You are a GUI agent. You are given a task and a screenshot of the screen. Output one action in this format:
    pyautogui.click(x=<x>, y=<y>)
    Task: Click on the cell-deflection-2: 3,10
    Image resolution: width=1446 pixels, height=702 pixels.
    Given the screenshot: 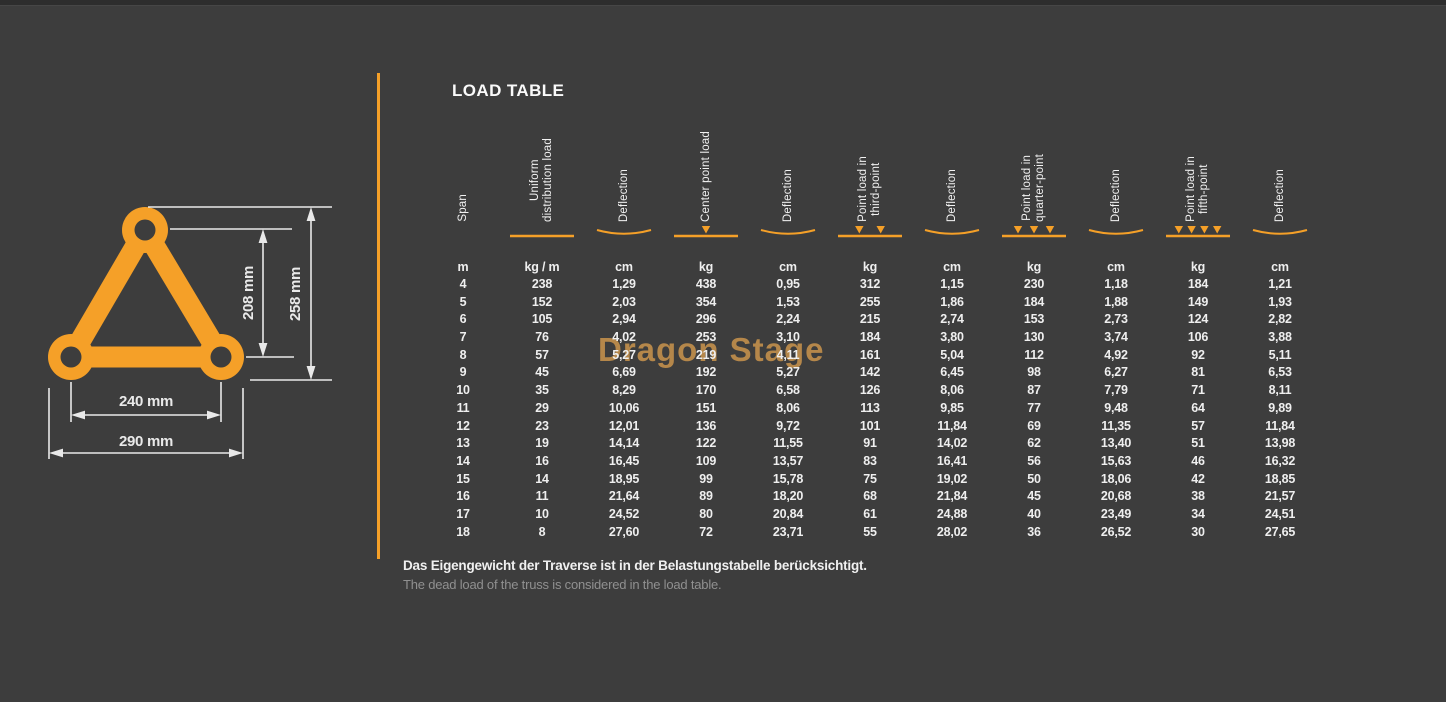 What is the action you would take?
    pyautogui.click(x=788, y=337)
    